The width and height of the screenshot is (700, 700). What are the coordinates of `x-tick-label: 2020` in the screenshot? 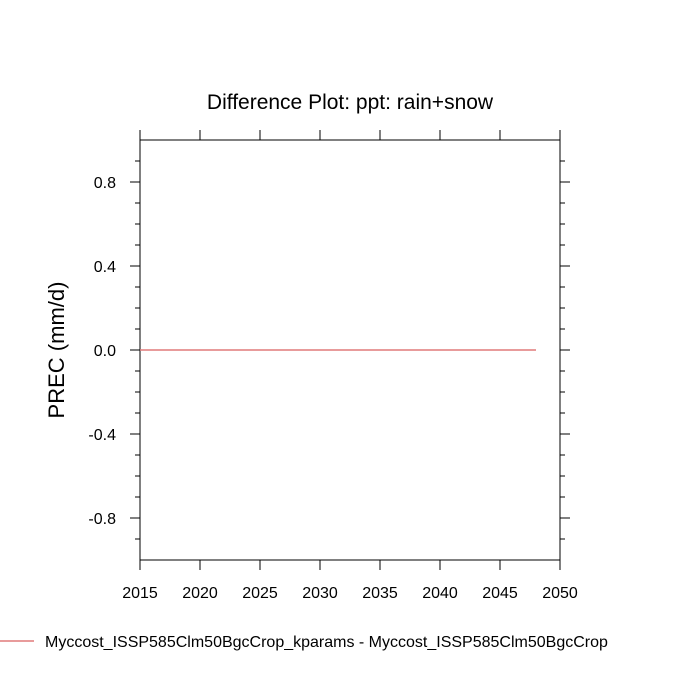 It's located at (200, 593).